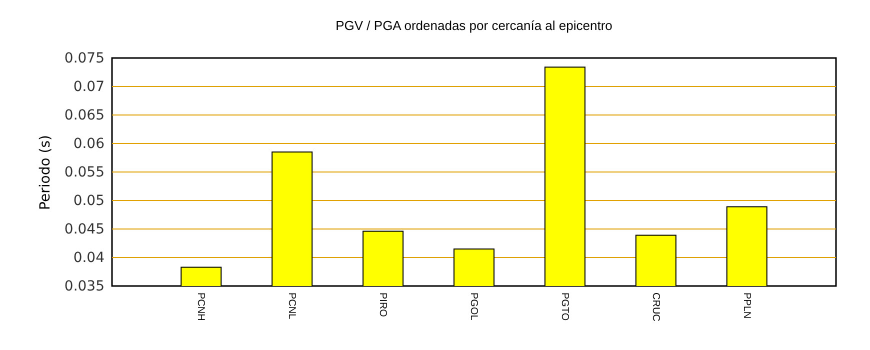  What do you see at coordinates (200, 306) in the screenshot?
I see `x-tick-label: PCNH` at bounding box center [200, 306].